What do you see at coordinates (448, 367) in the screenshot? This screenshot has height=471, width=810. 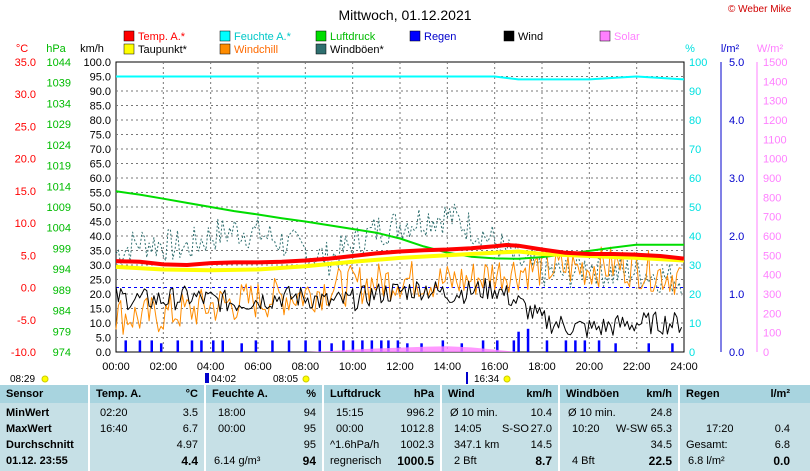 I see `x-tick-label: 14:00` at bounding box center [448, 367].